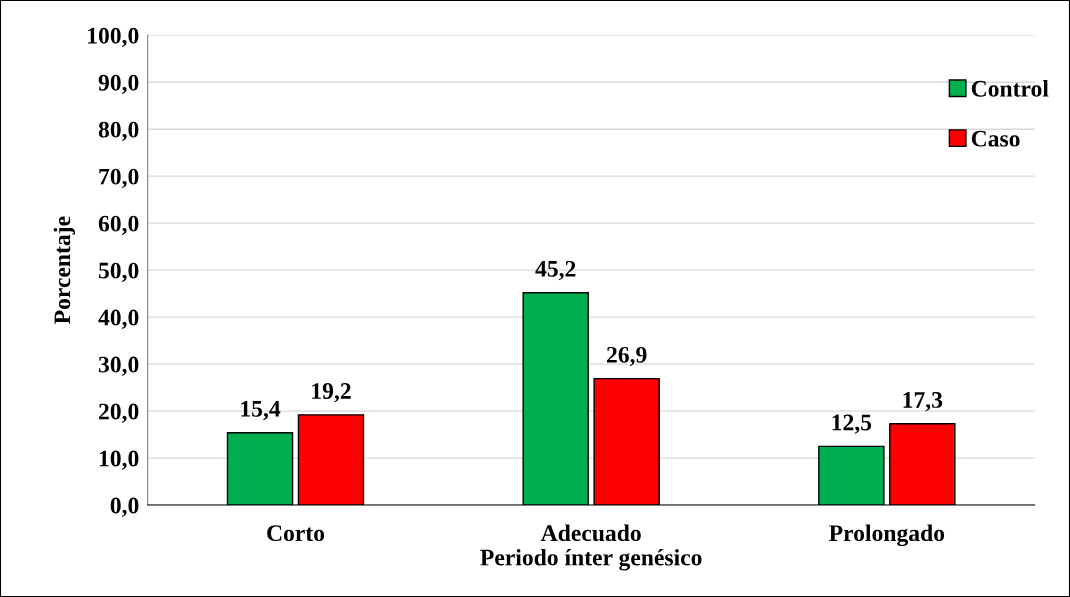 This screenshot has width=1070, height=597. What do you see at coordinates (119, 413) in the screenshot?
I see `y-tick-label: 20,0` at bounding box center [119, 413].